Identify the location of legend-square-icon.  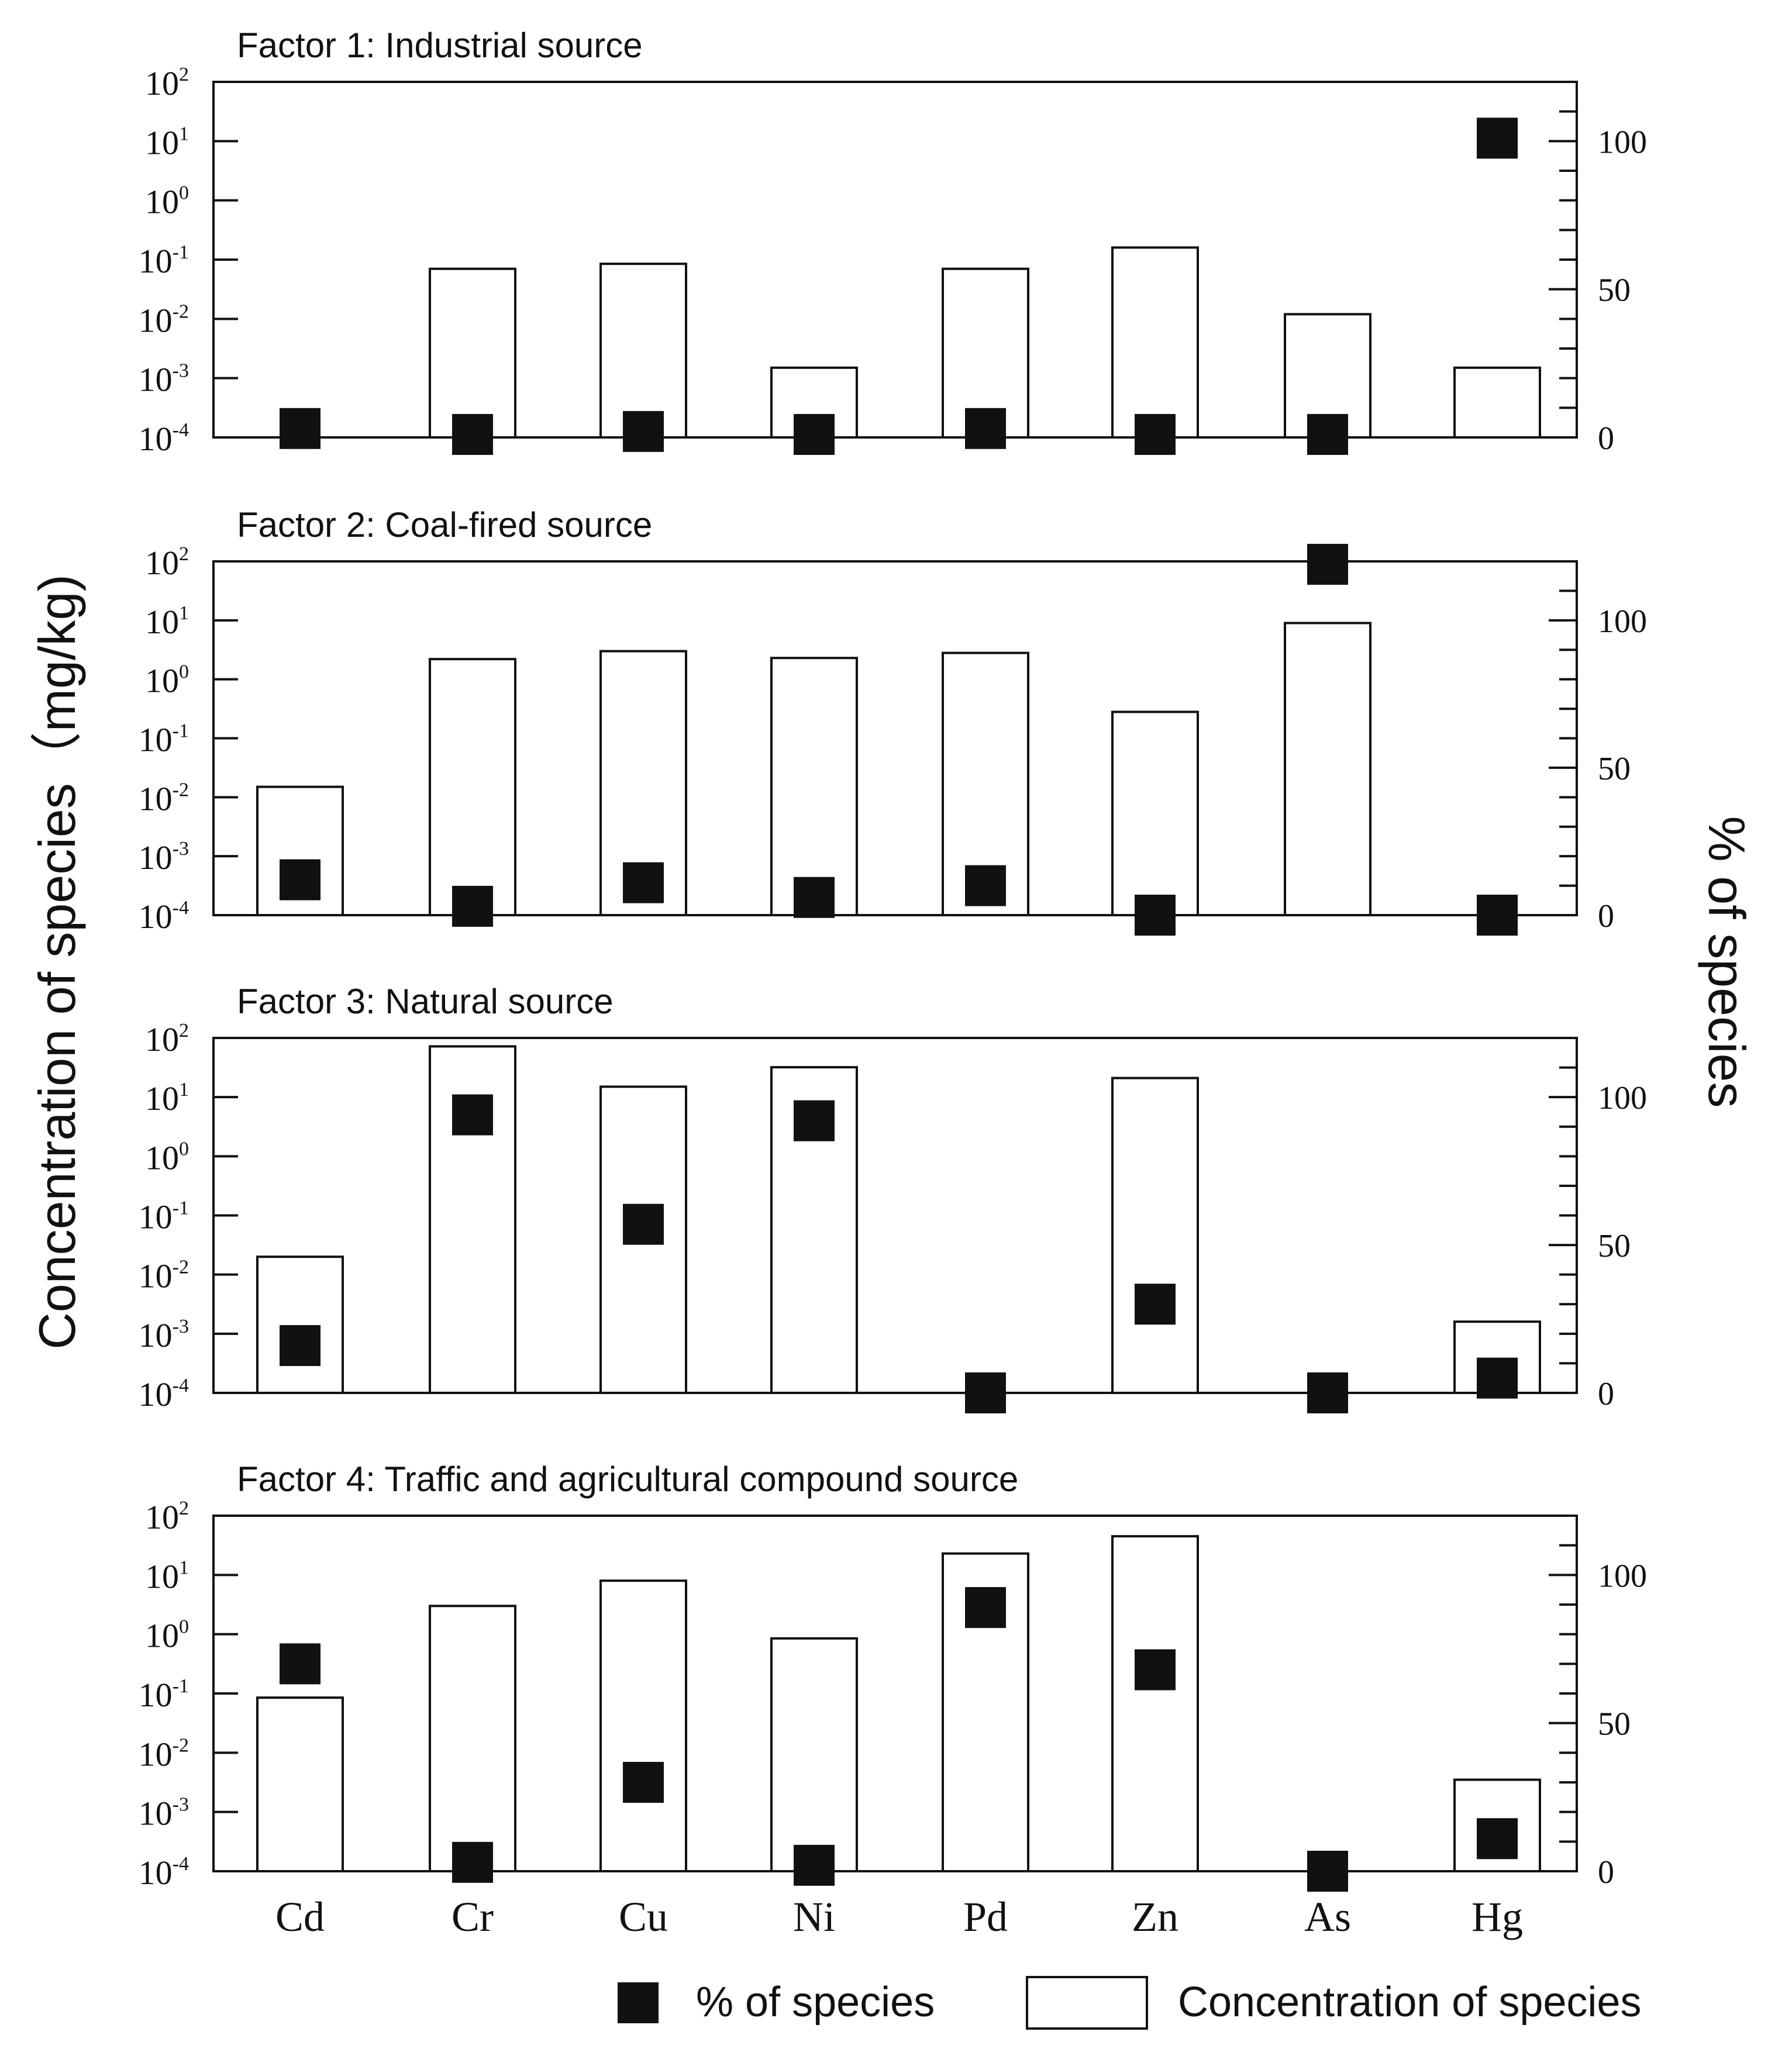
(638, 2002).